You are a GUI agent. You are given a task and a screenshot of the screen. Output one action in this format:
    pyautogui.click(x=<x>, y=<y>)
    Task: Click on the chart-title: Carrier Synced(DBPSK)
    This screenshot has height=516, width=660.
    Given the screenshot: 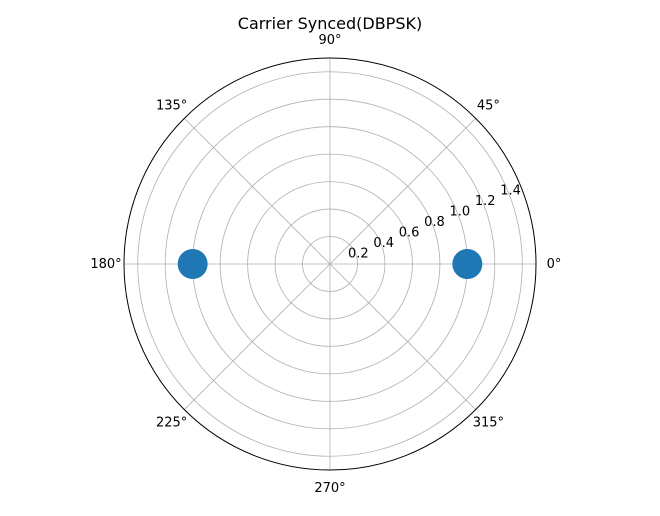 What is the action you would take?
    pyautogui.click(x=330, y=23)
    